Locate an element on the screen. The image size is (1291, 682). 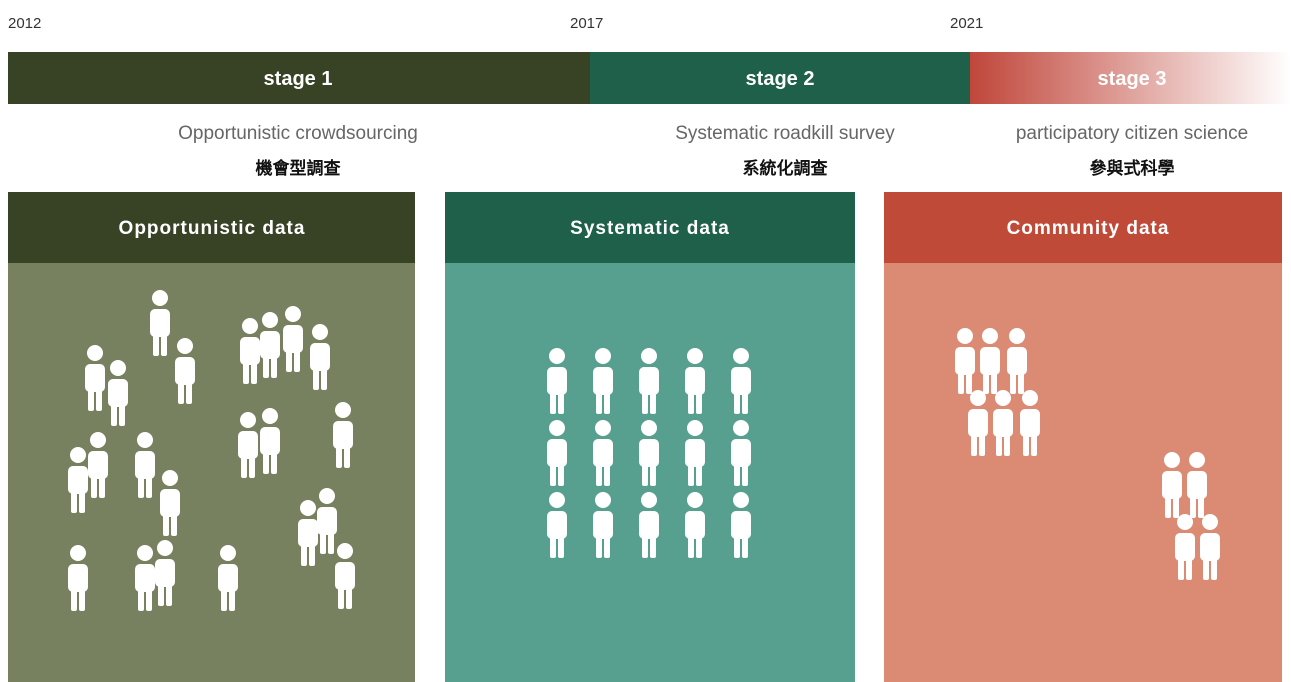
panel-title: Opportunistic data is located at coordinates (212, 228).